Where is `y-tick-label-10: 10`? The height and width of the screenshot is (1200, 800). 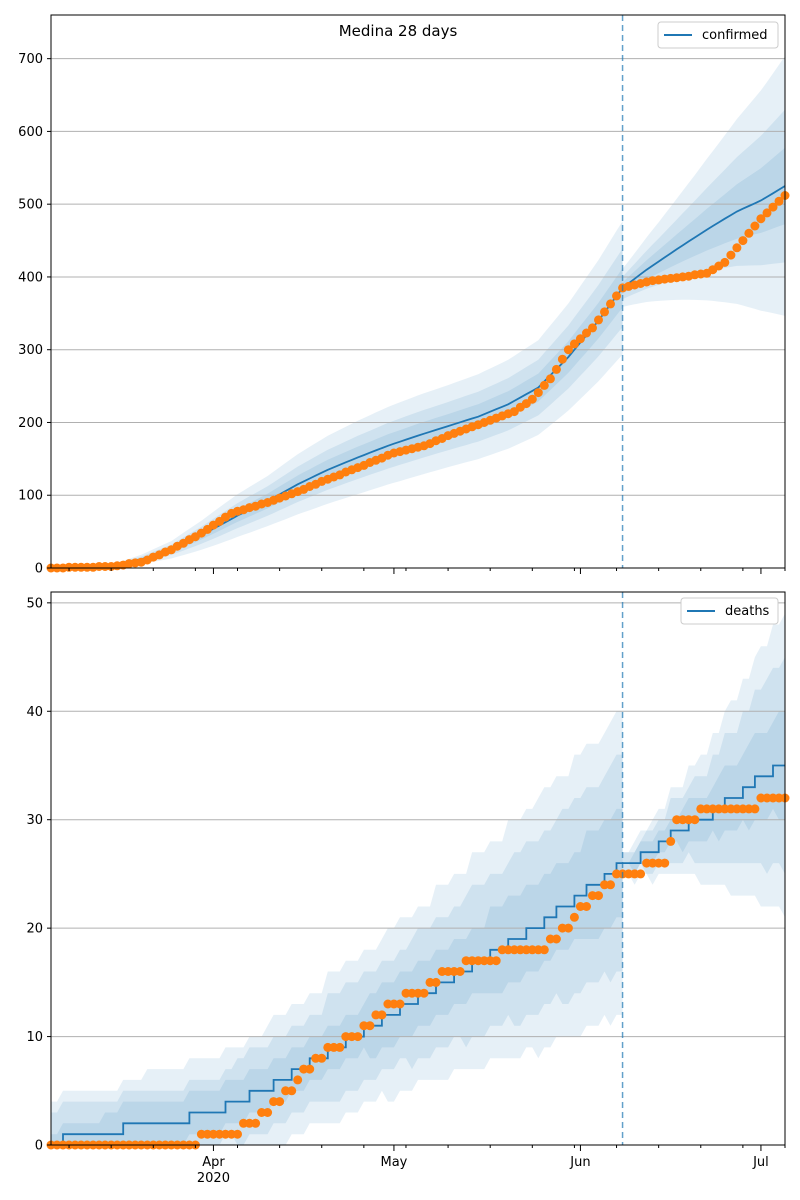 y-tick-label-10: 10 is located at coordinates (34, 1037).